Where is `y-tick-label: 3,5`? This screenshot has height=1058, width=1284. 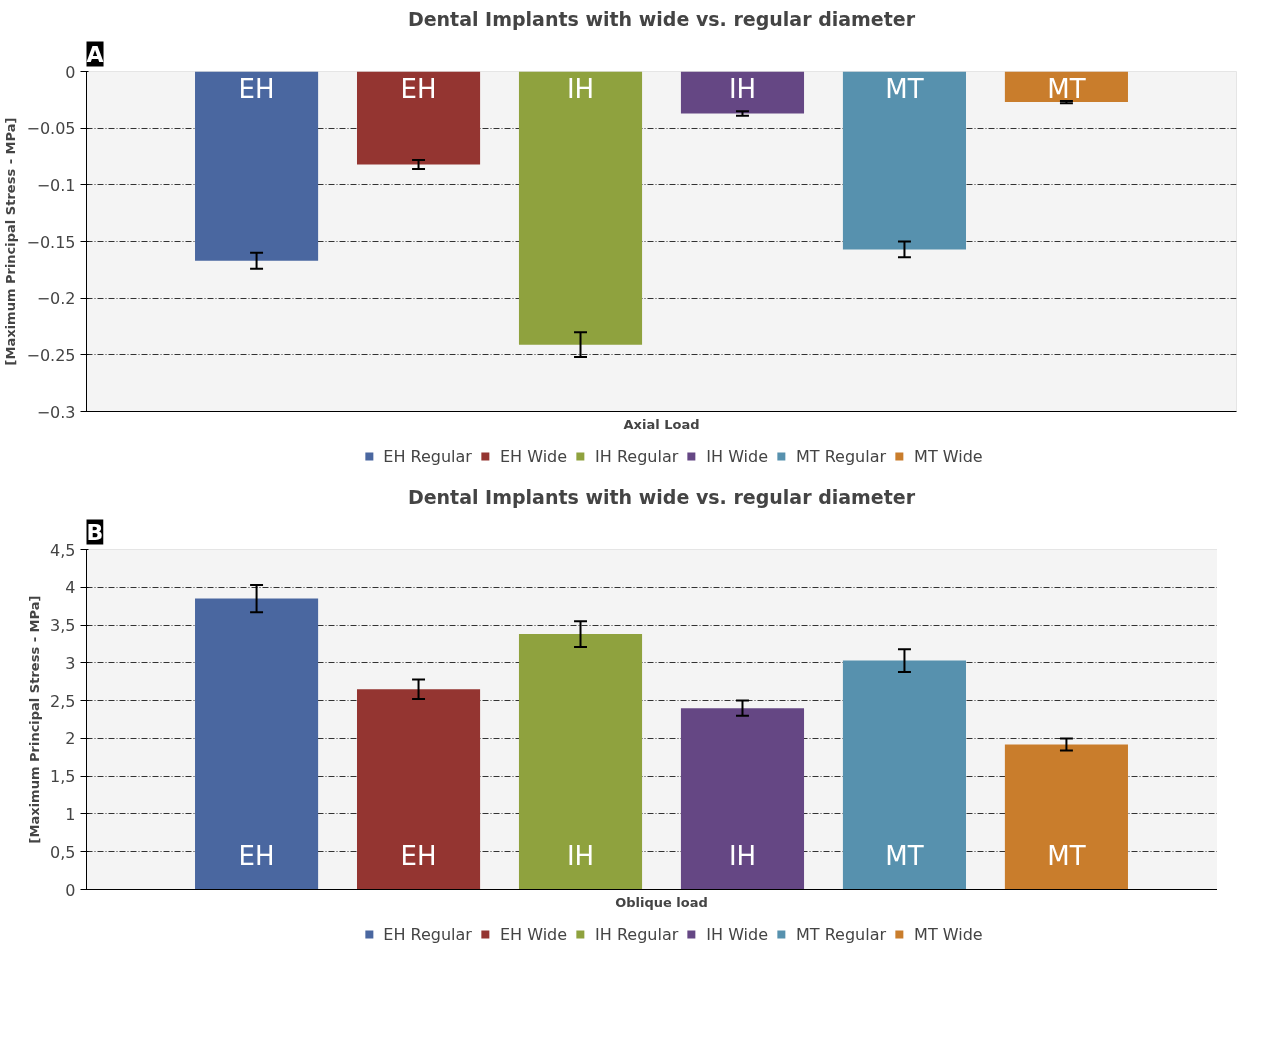
y-tick-label: 3,5 is located at coordinates (63, 626).